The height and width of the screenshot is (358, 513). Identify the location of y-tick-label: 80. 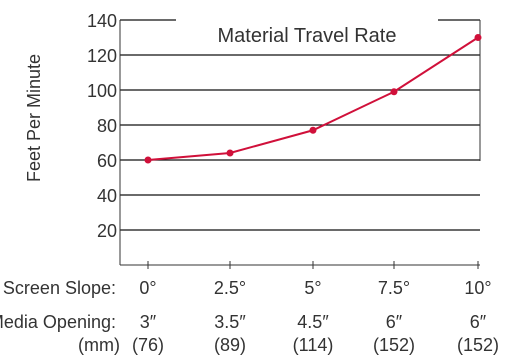
(107, 126).